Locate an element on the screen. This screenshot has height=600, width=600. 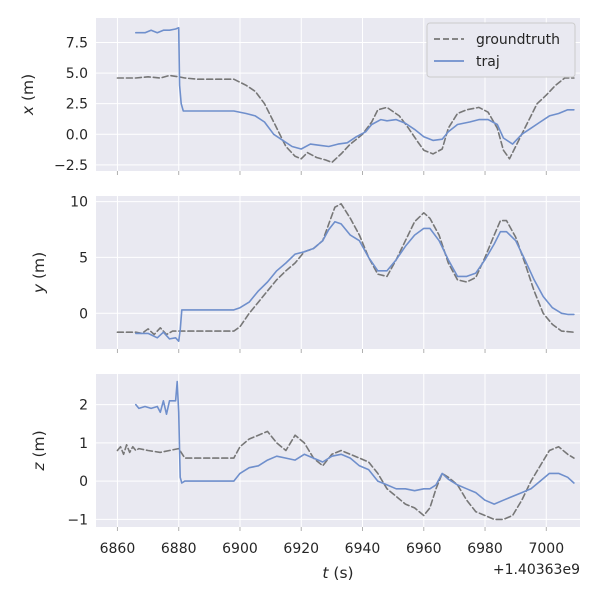
x-tick-label-6960: 6960 is located at coordinates (424, 549).